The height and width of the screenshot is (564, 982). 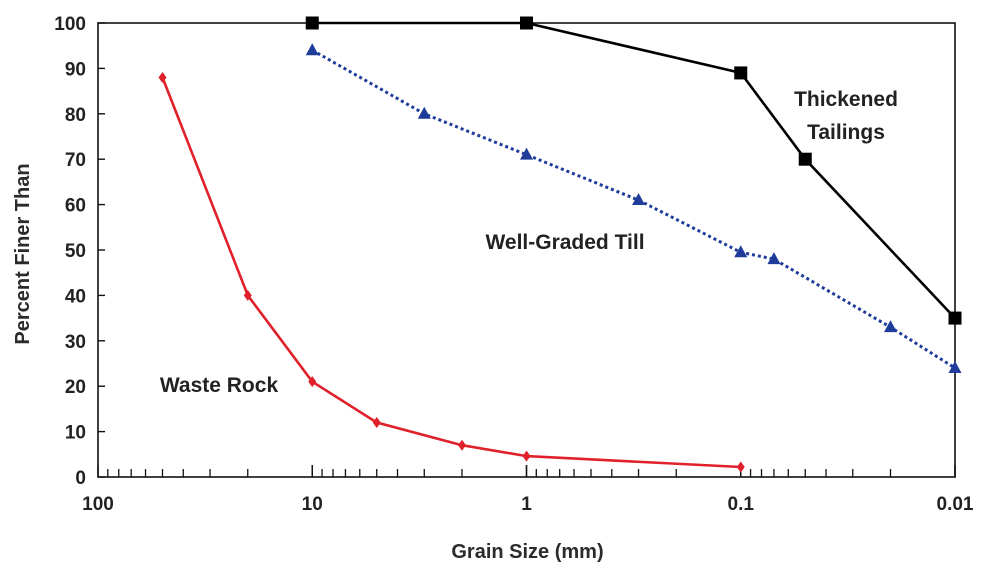 What do you see at coordinates (219, 385) in the screenshot?
I see `annotation-waste-rock: Waste Rock` at bounding box center [219, 385].